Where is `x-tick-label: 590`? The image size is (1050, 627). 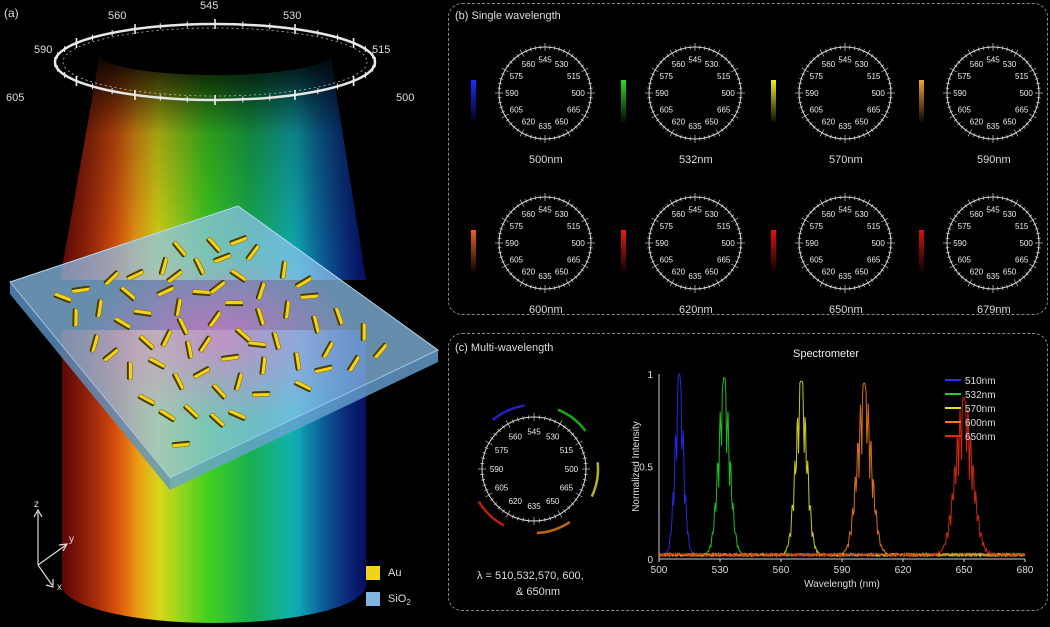 x-tick-label: 590 is located at coordinates (842, 570).